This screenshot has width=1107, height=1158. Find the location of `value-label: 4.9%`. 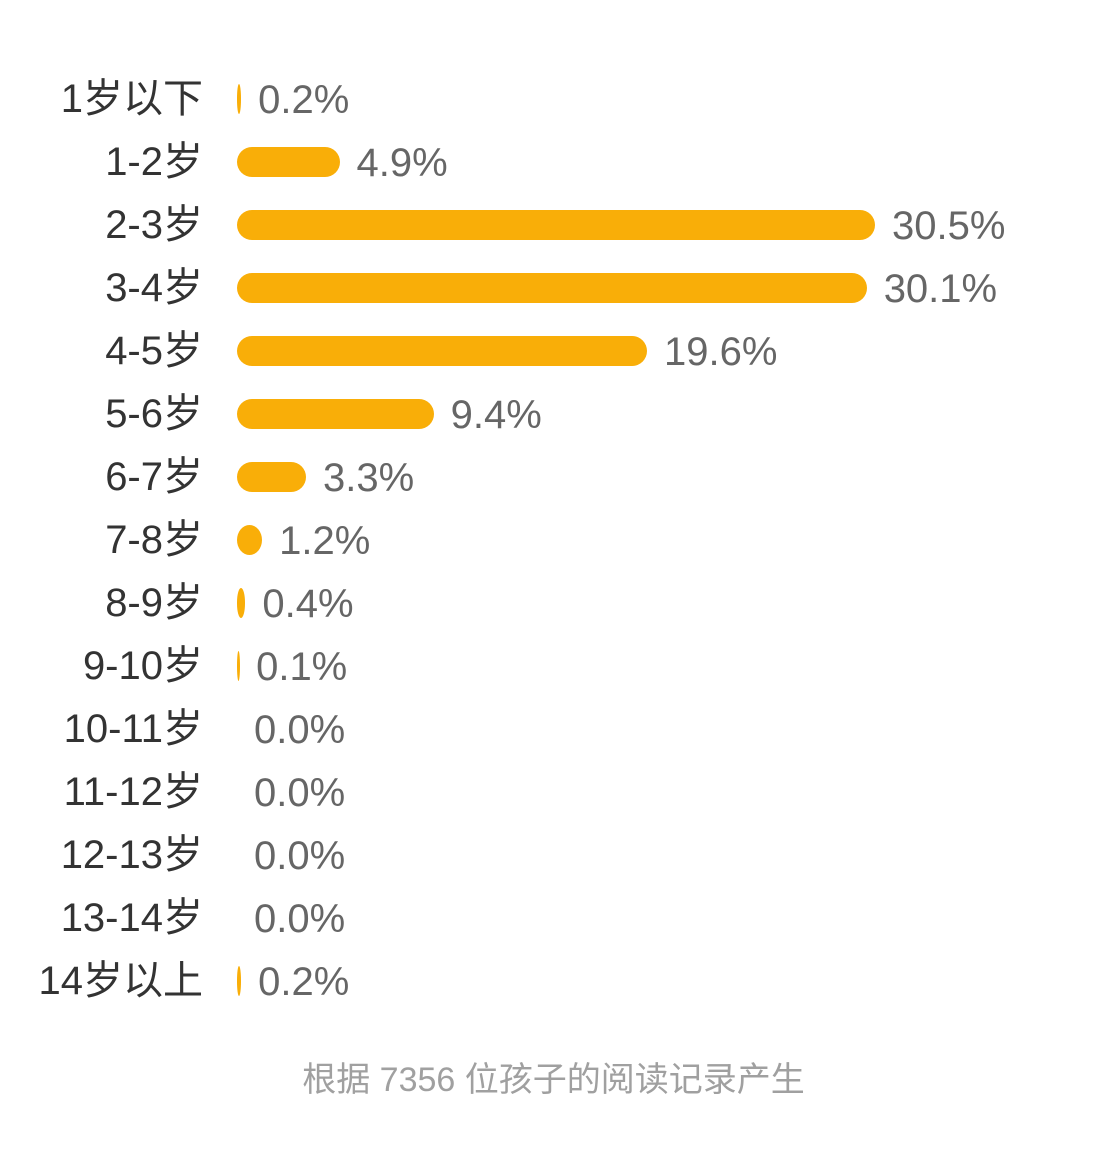

value-label: 4.9% is located at coordinates (402, 163).